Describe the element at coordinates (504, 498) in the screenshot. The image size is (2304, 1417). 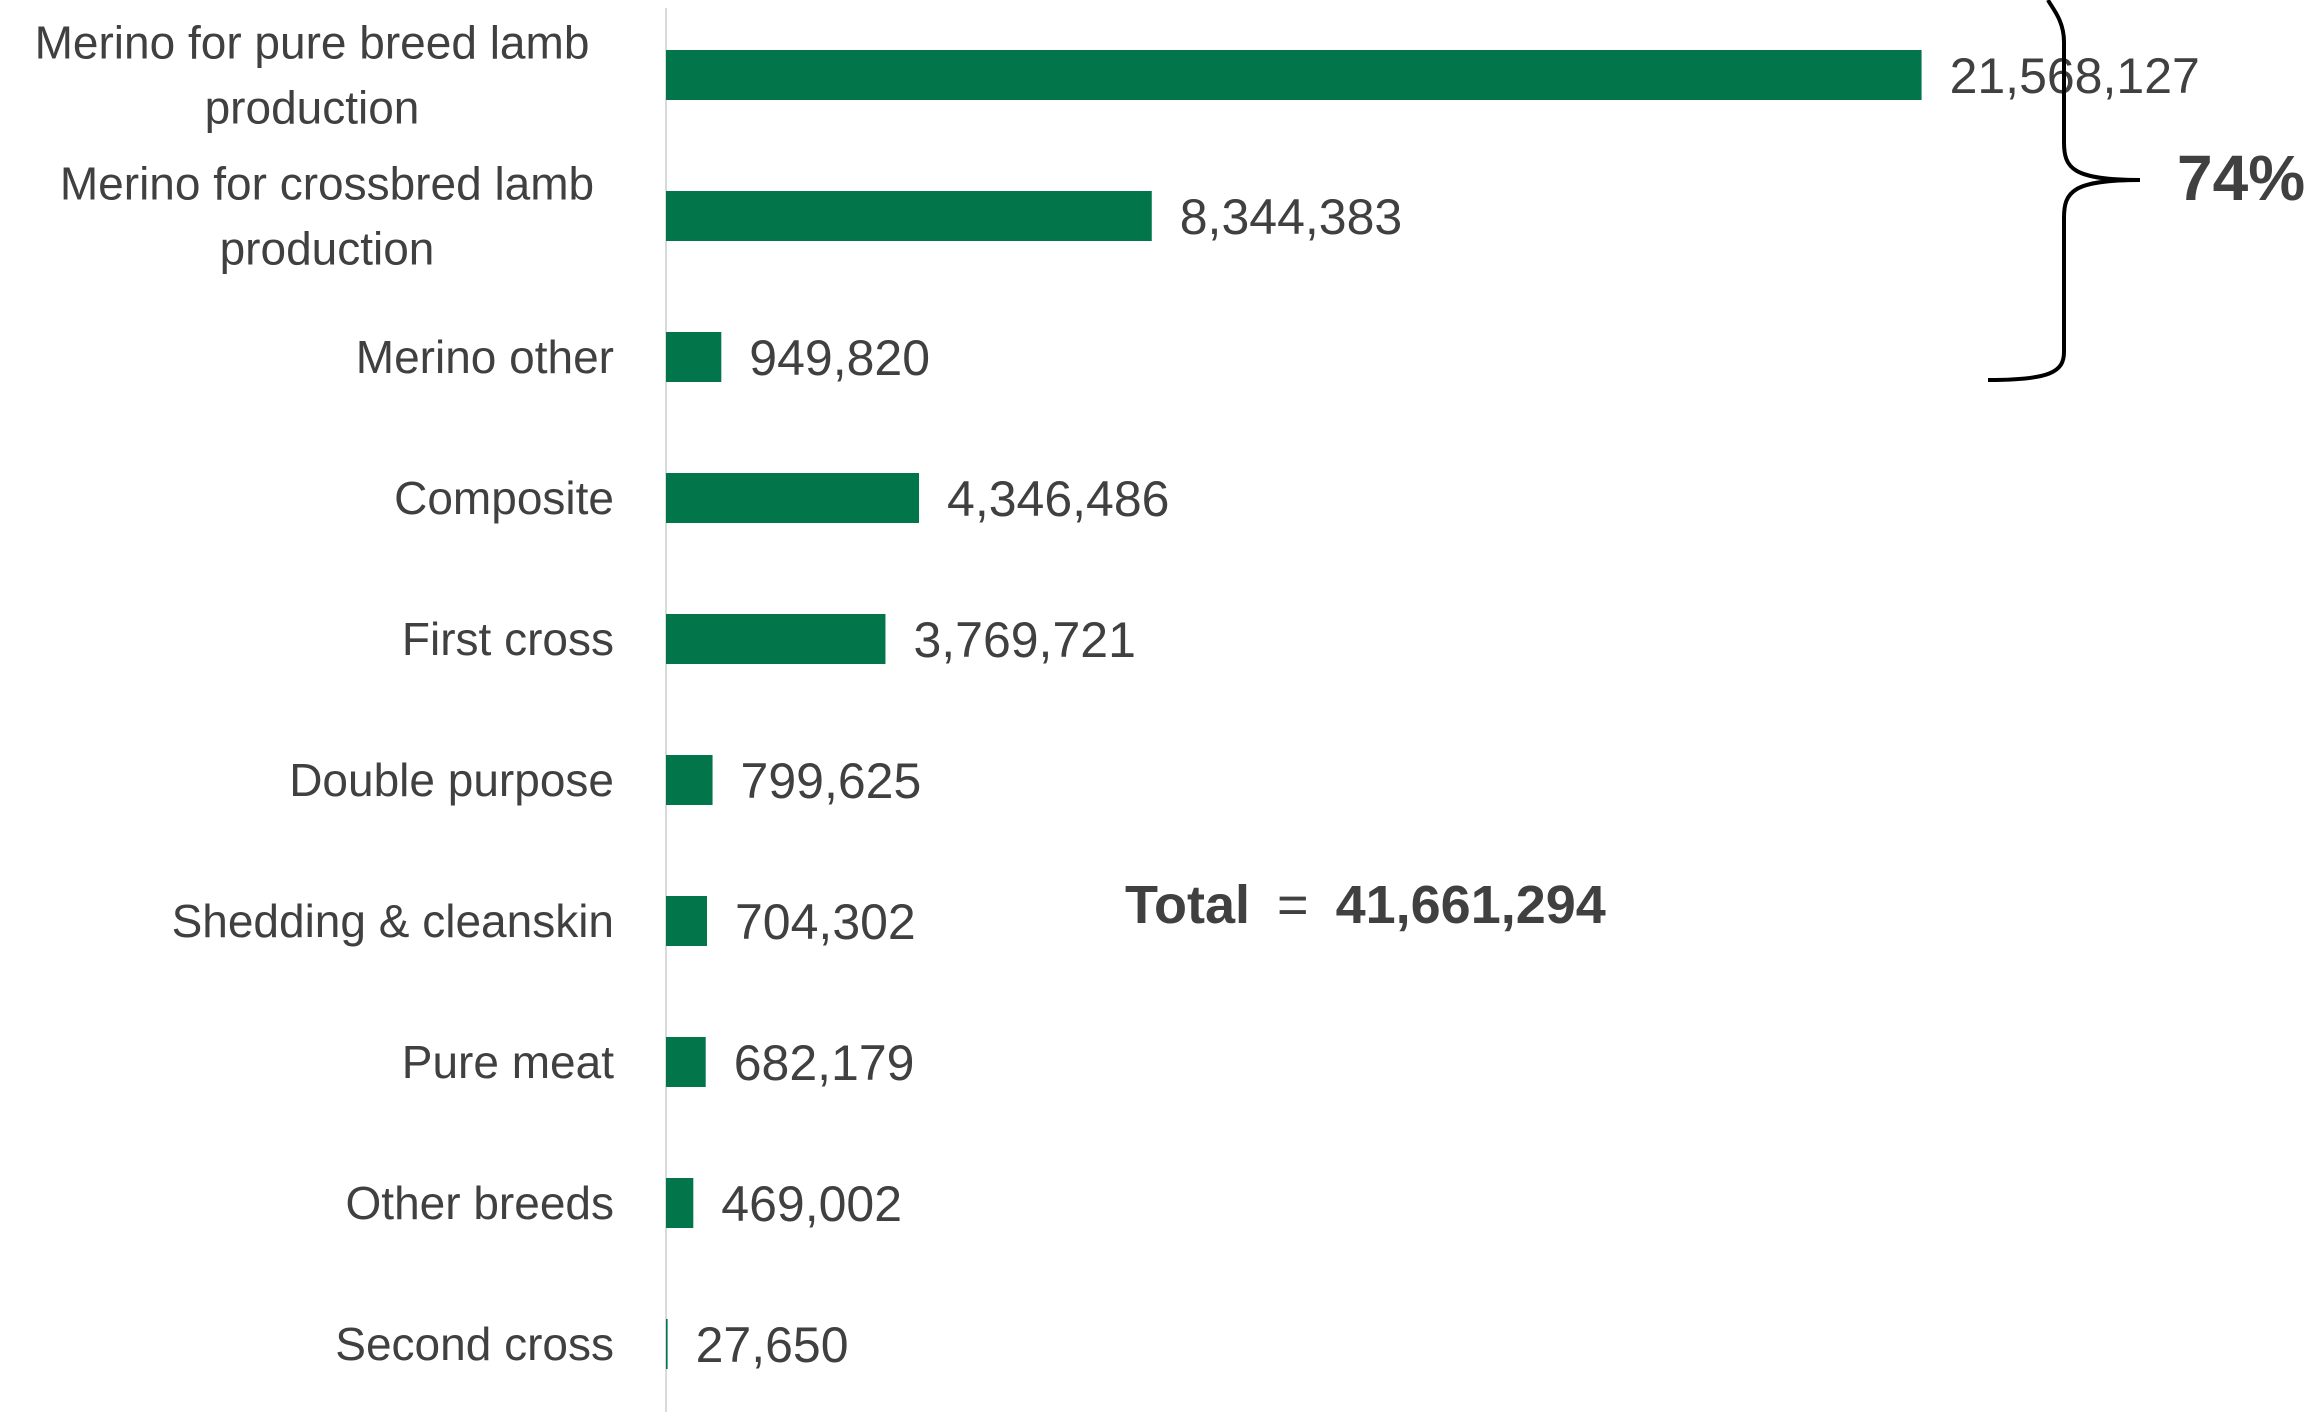
I see `category-label: Composite` at that location.